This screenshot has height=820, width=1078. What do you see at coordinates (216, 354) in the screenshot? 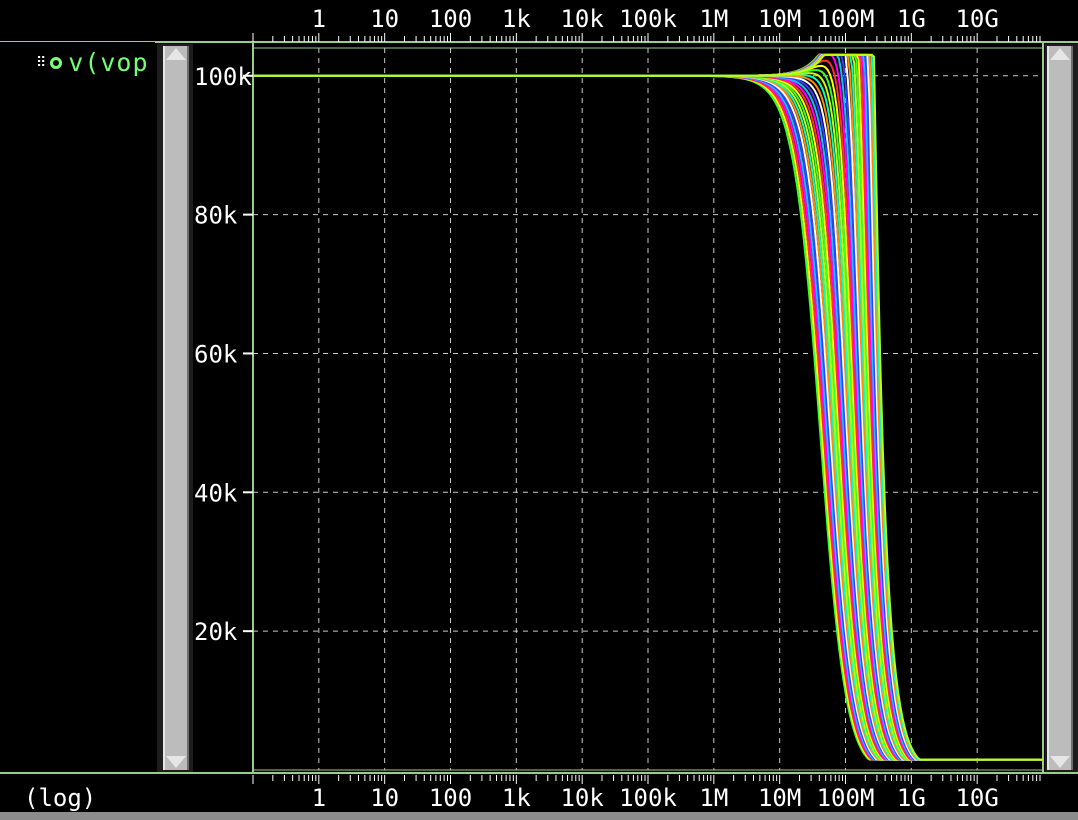
I see `y-tick-label: 60k` at bounding box center [216, 354].